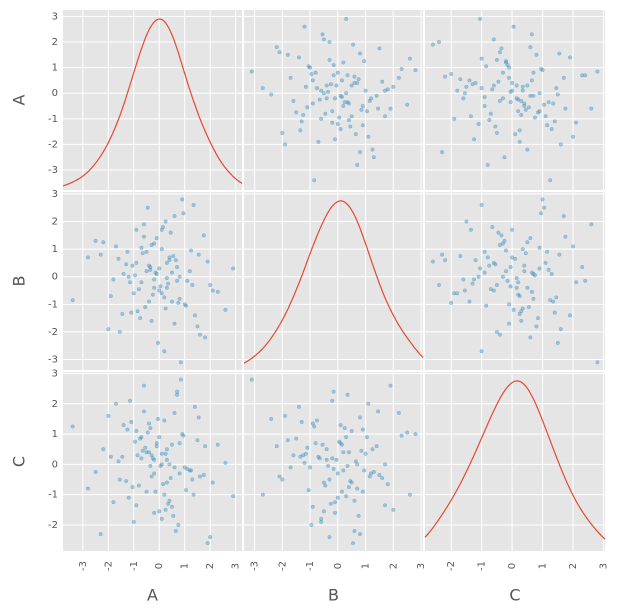 This screenshot has width=619, height=615. I want to click on x-tick-label: 0, so click(159, 566).